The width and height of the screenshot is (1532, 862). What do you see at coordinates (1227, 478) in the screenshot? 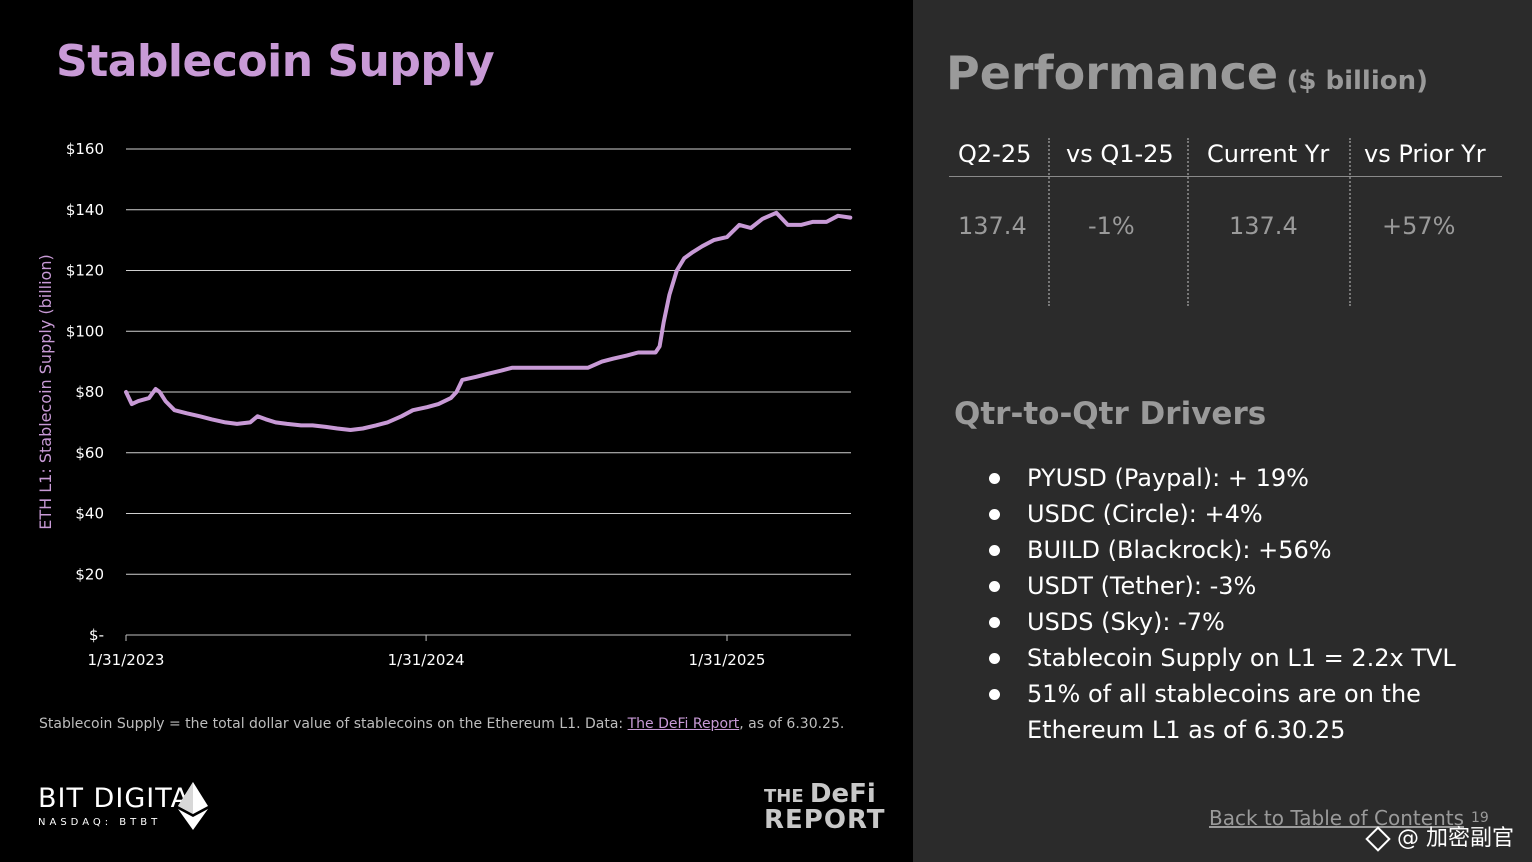
I see `list-item: PYUSD (Paypal): + 19%` at bounding box center [1227, 478].